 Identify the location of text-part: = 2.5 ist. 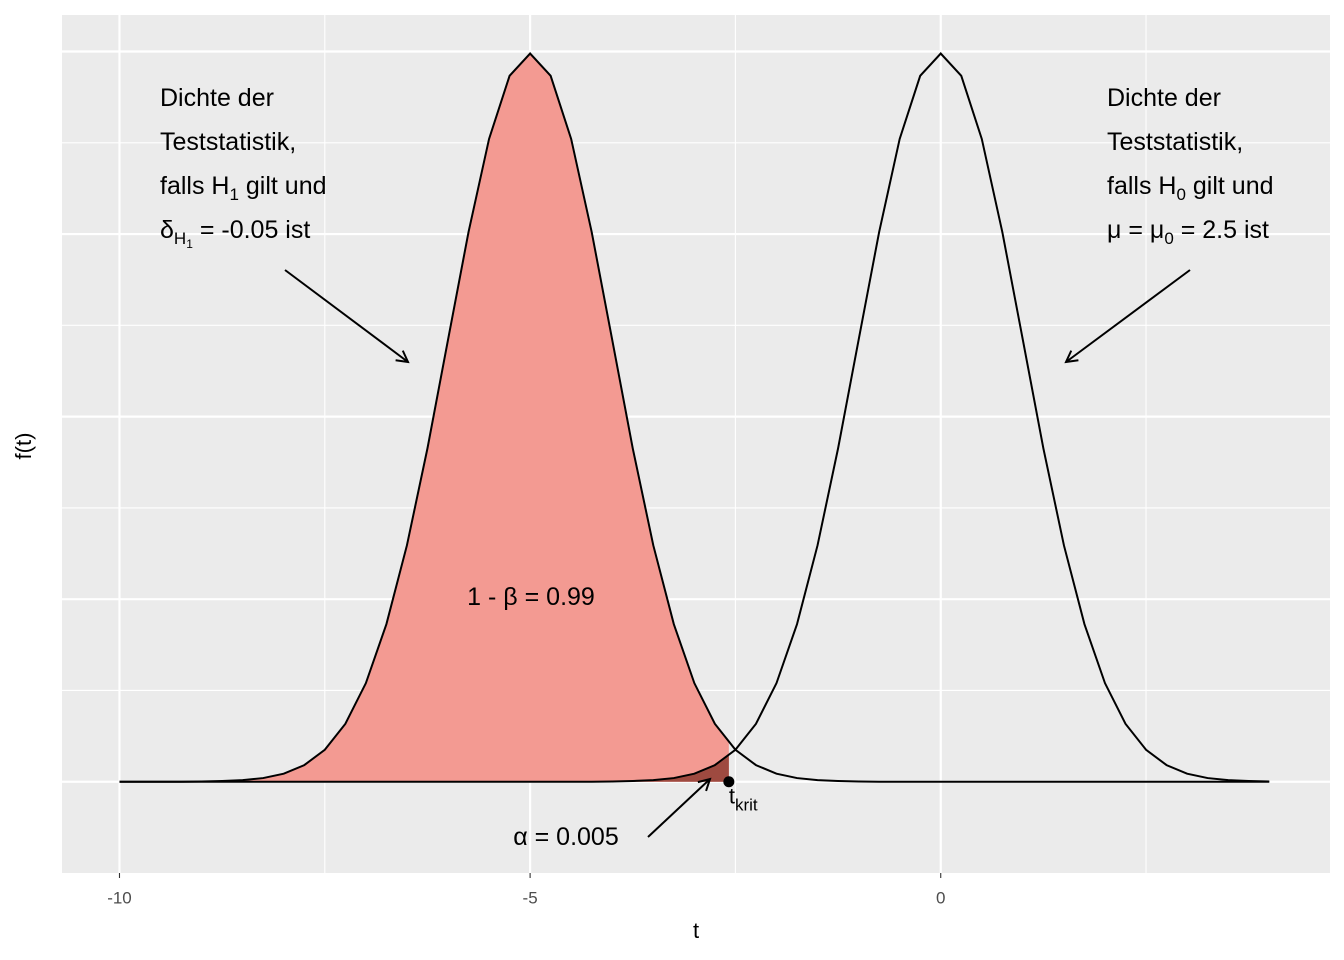
(1221, 230).